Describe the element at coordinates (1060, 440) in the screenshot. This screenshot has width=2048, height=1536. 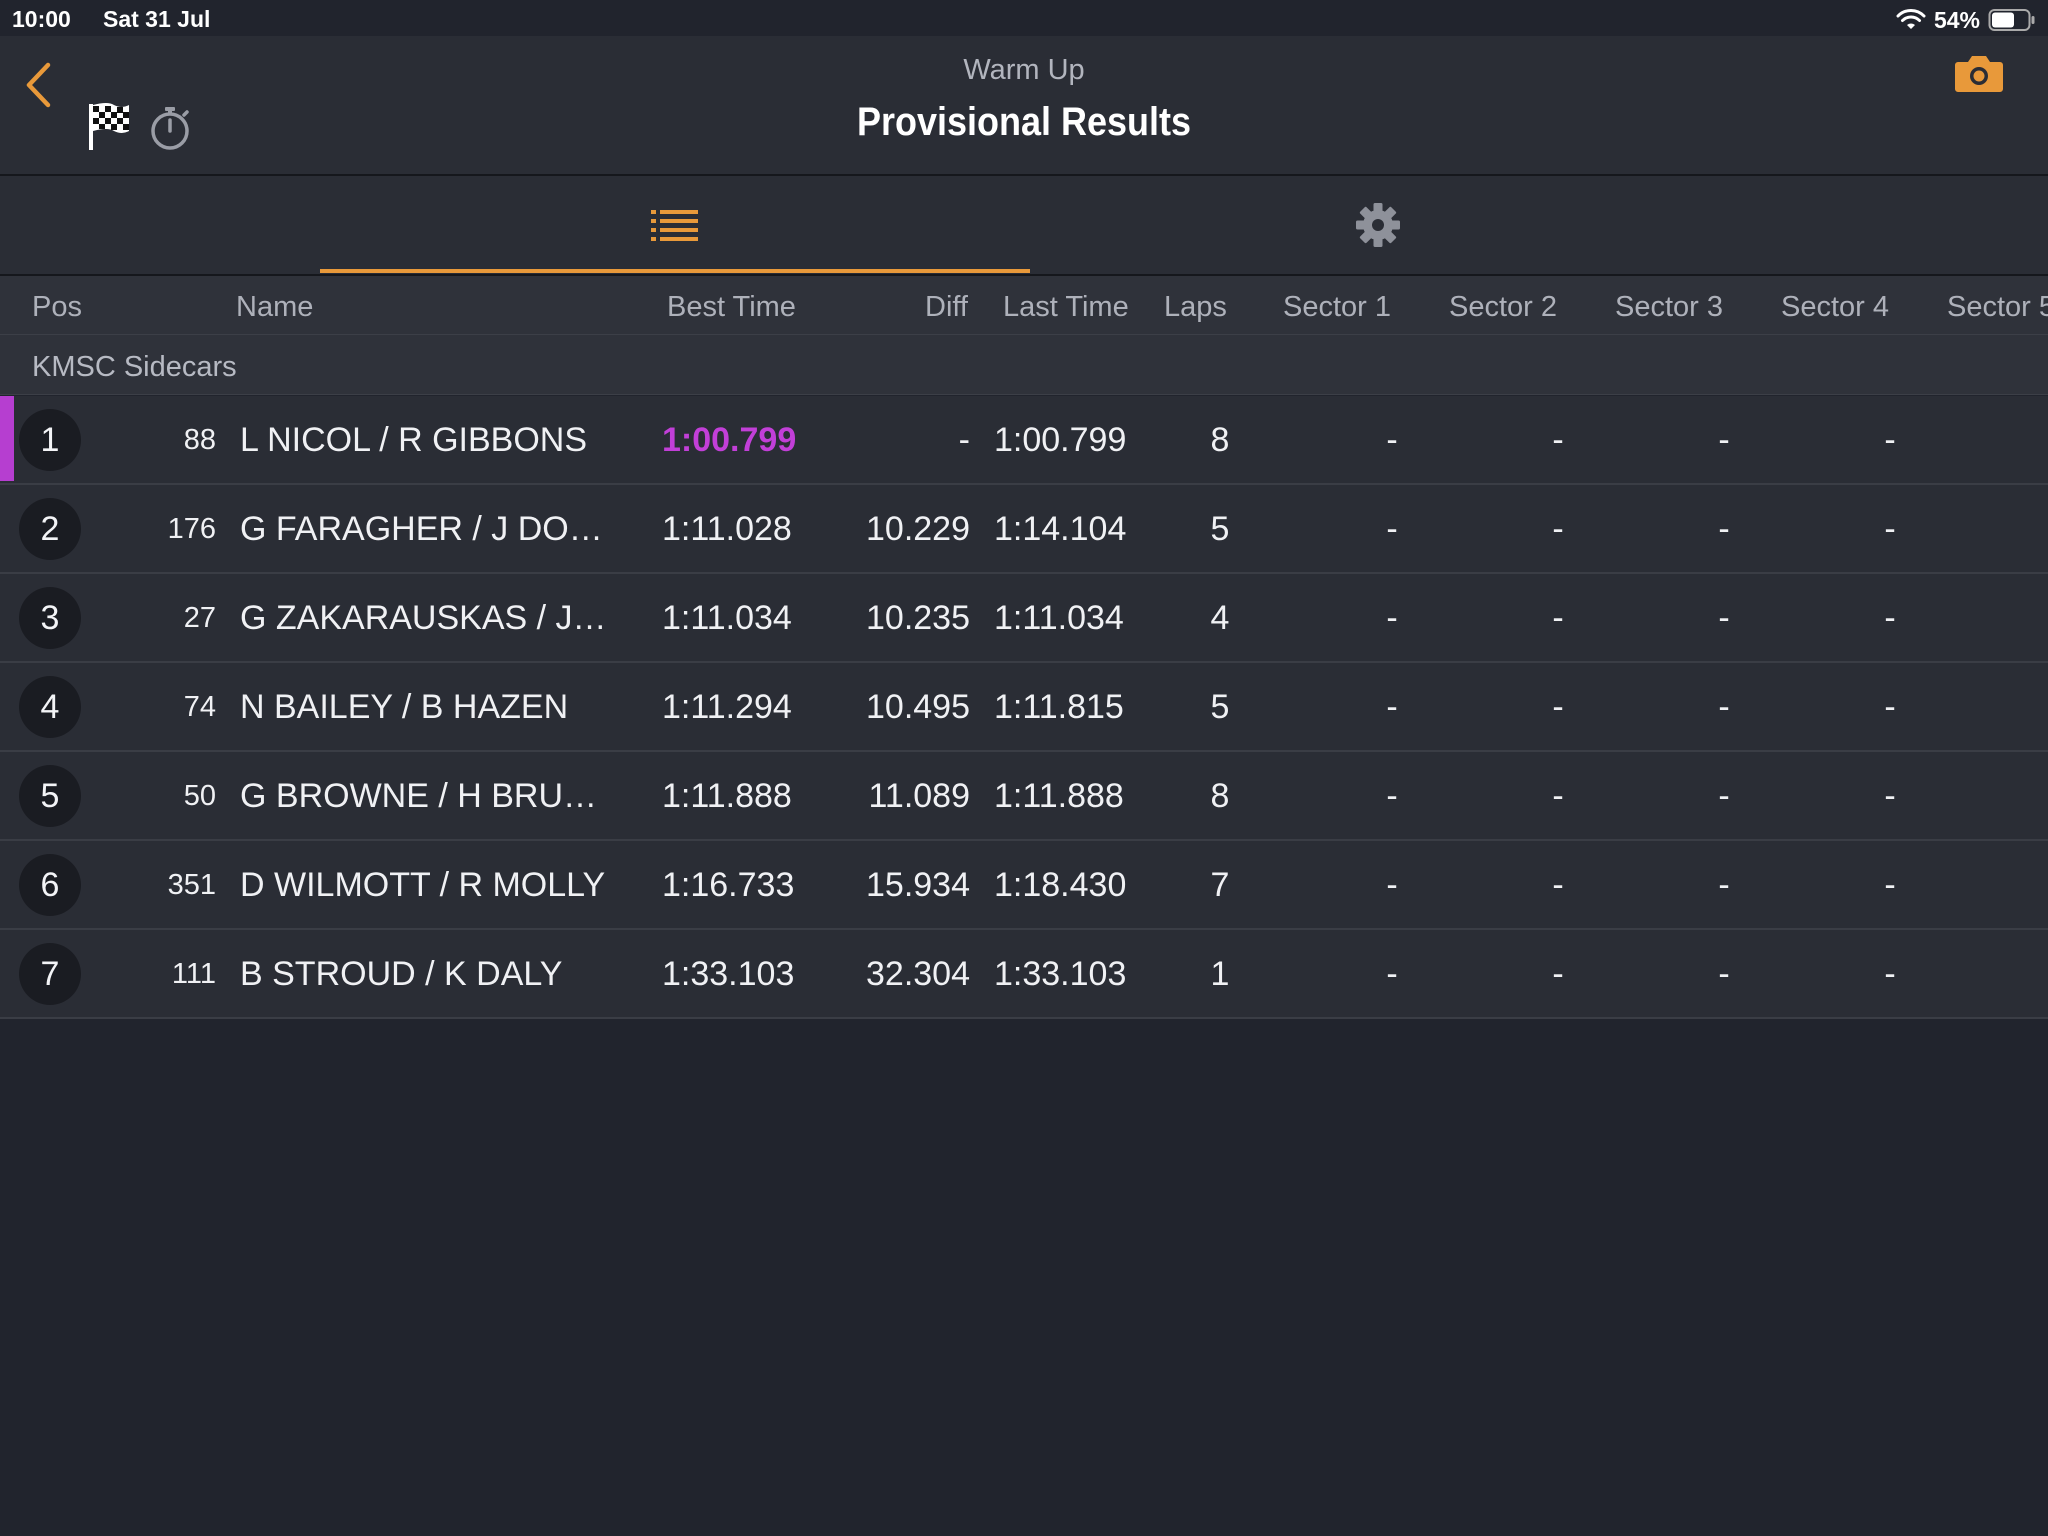
I see `last-time: 1:00.799` at that location.